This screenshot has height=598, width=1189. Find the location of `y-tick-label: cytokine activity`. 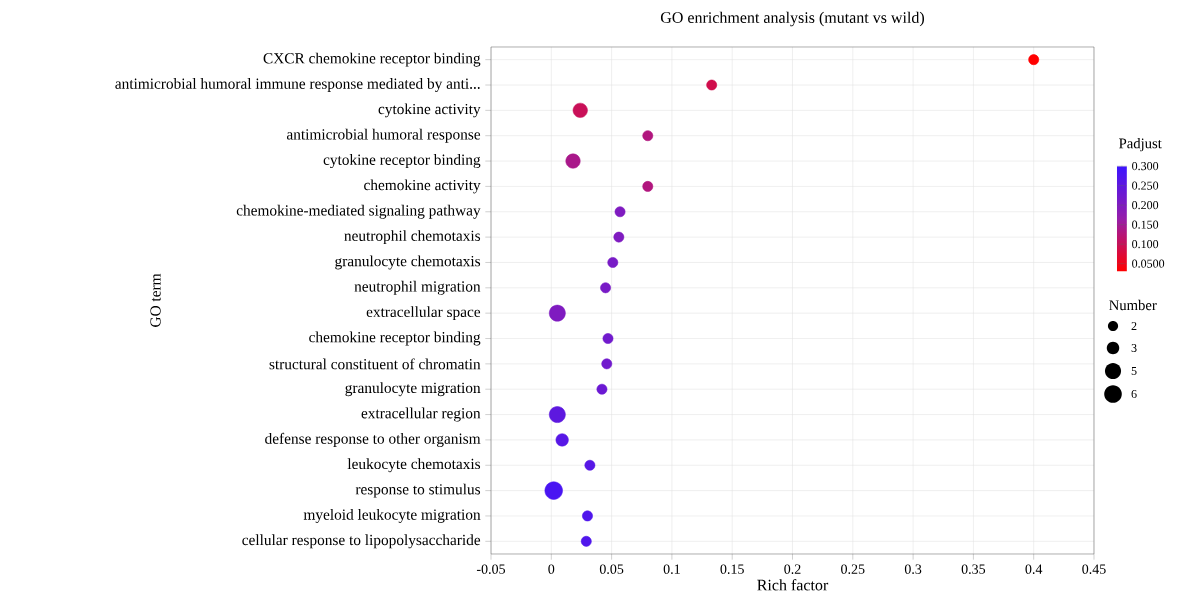

y-tick-label: cytokine activity is located at coordinates (429, 110).